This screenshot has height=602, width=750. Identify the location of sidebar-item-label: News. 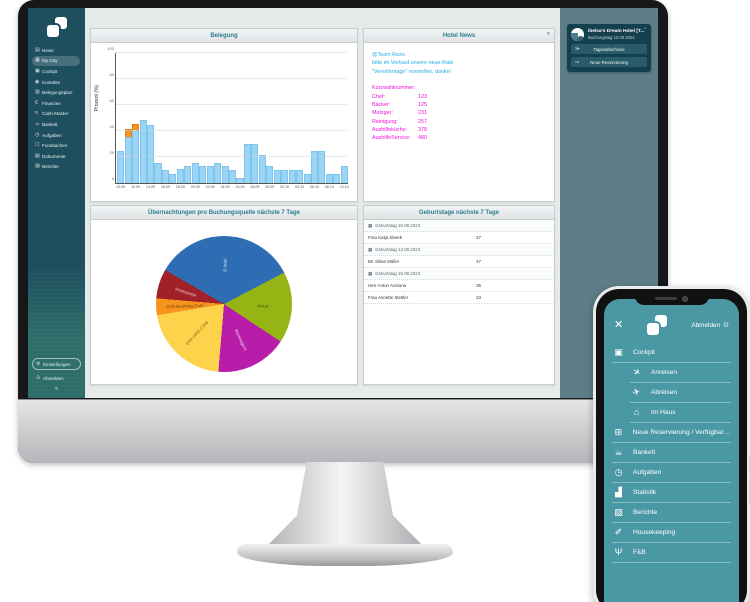
(48, 50).